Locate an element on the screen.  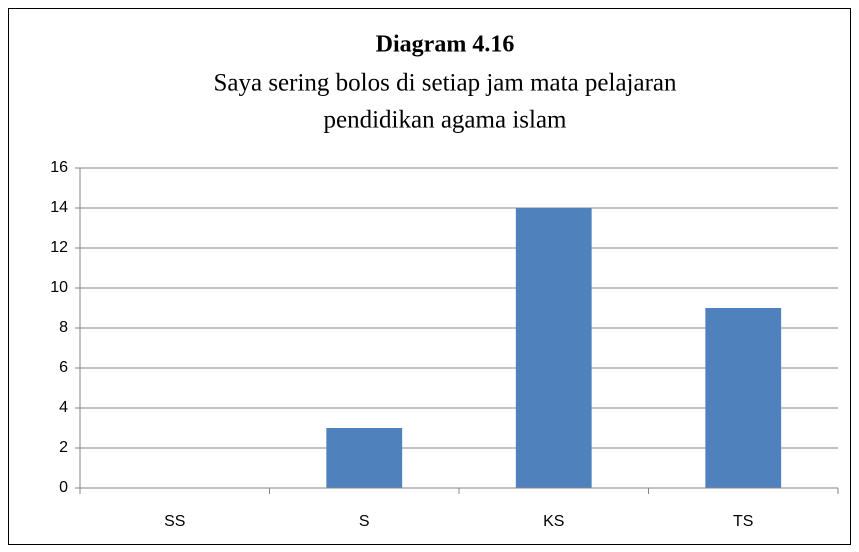
y-tick-label: 8 is located at coordinates (63, 327).